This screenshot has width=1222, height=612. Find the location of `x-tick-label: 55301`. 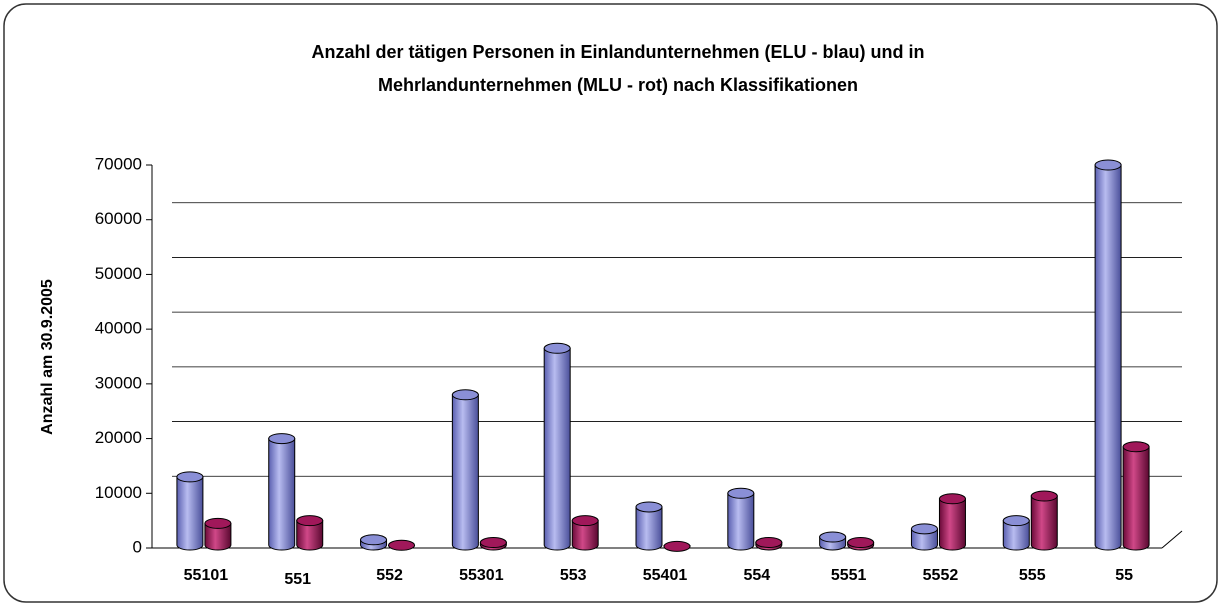

x-tick-label: 55301 is located at coordinates (481, 575).